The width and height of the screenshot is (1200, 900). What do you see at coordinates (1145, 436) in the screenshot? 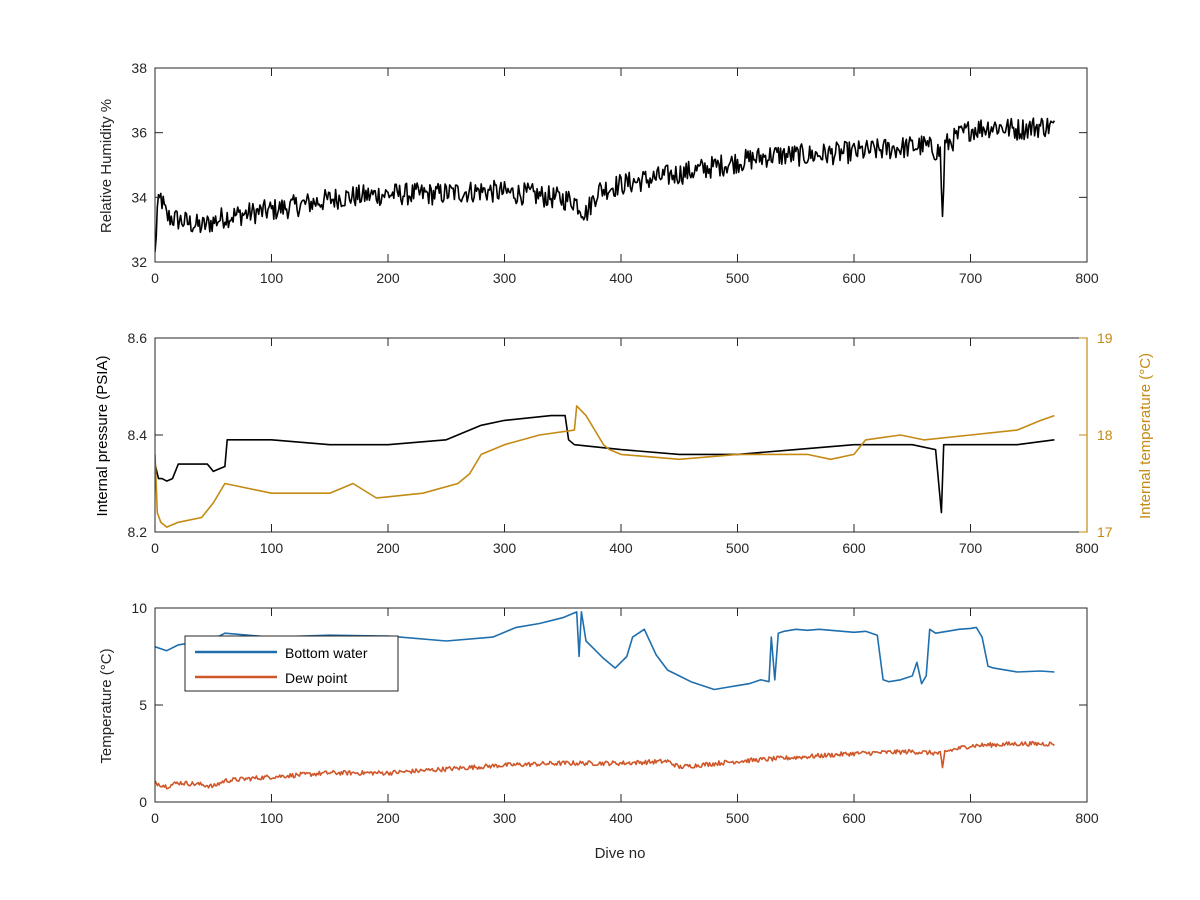
I see `temperature-y2label: Internal temperature (°C)` at bounding box center [1145, 436].